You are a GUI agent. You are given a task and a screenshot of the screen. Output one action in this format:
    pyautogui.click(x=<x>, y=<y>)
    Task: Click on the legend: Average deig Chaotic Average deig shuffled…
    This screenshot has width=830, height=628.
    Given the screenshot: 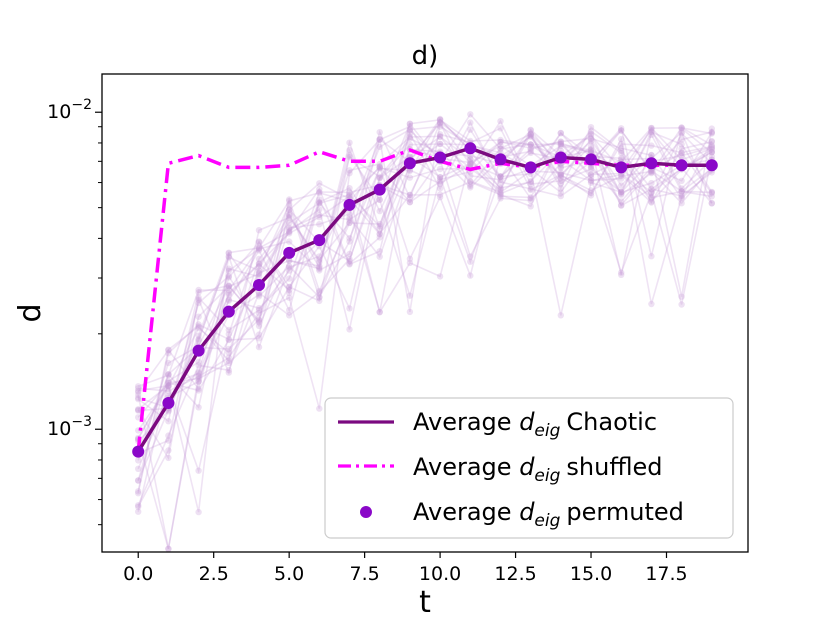 What is the action you would take?
    pyautogui.click(x=529, y=468)
    